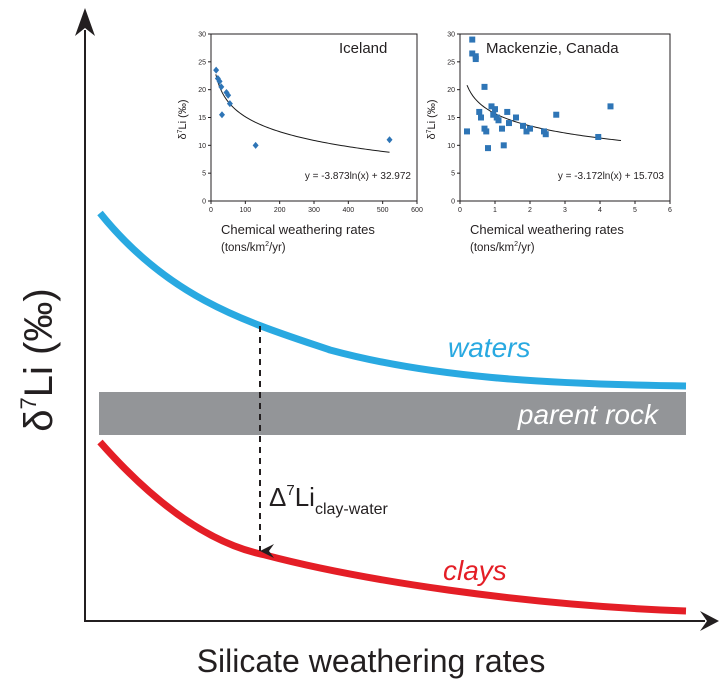 The height and width of the screenshot is (681, 721). What do you see at coordinates (588, 414) in the screenshot?
I see `parent-rock-label: parent rock` at bounding box center [588, 414].